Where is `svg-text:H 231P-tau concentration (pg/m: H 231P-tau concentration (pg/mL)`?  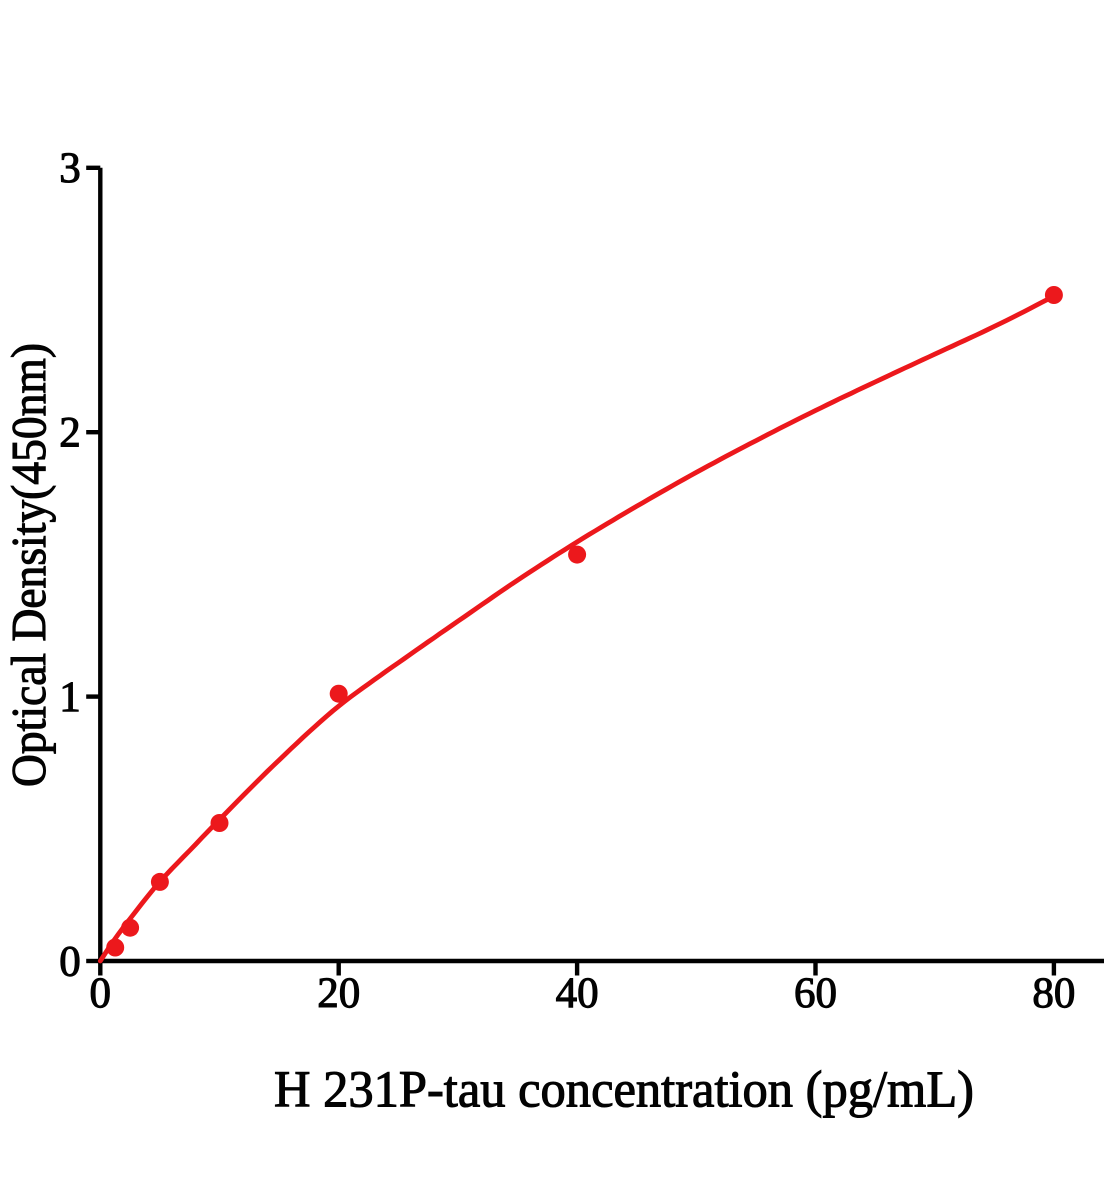
svg-text:H 231P-tau concentration (pg/m: H 231P-tau concentration (pg/mL) is located at coordinates (624, 1089).